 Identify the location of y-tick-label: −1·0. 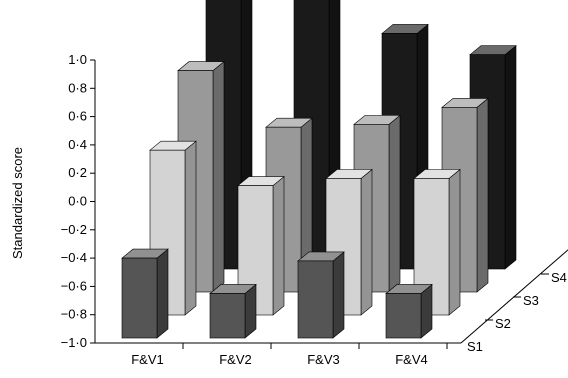
(74, 342).